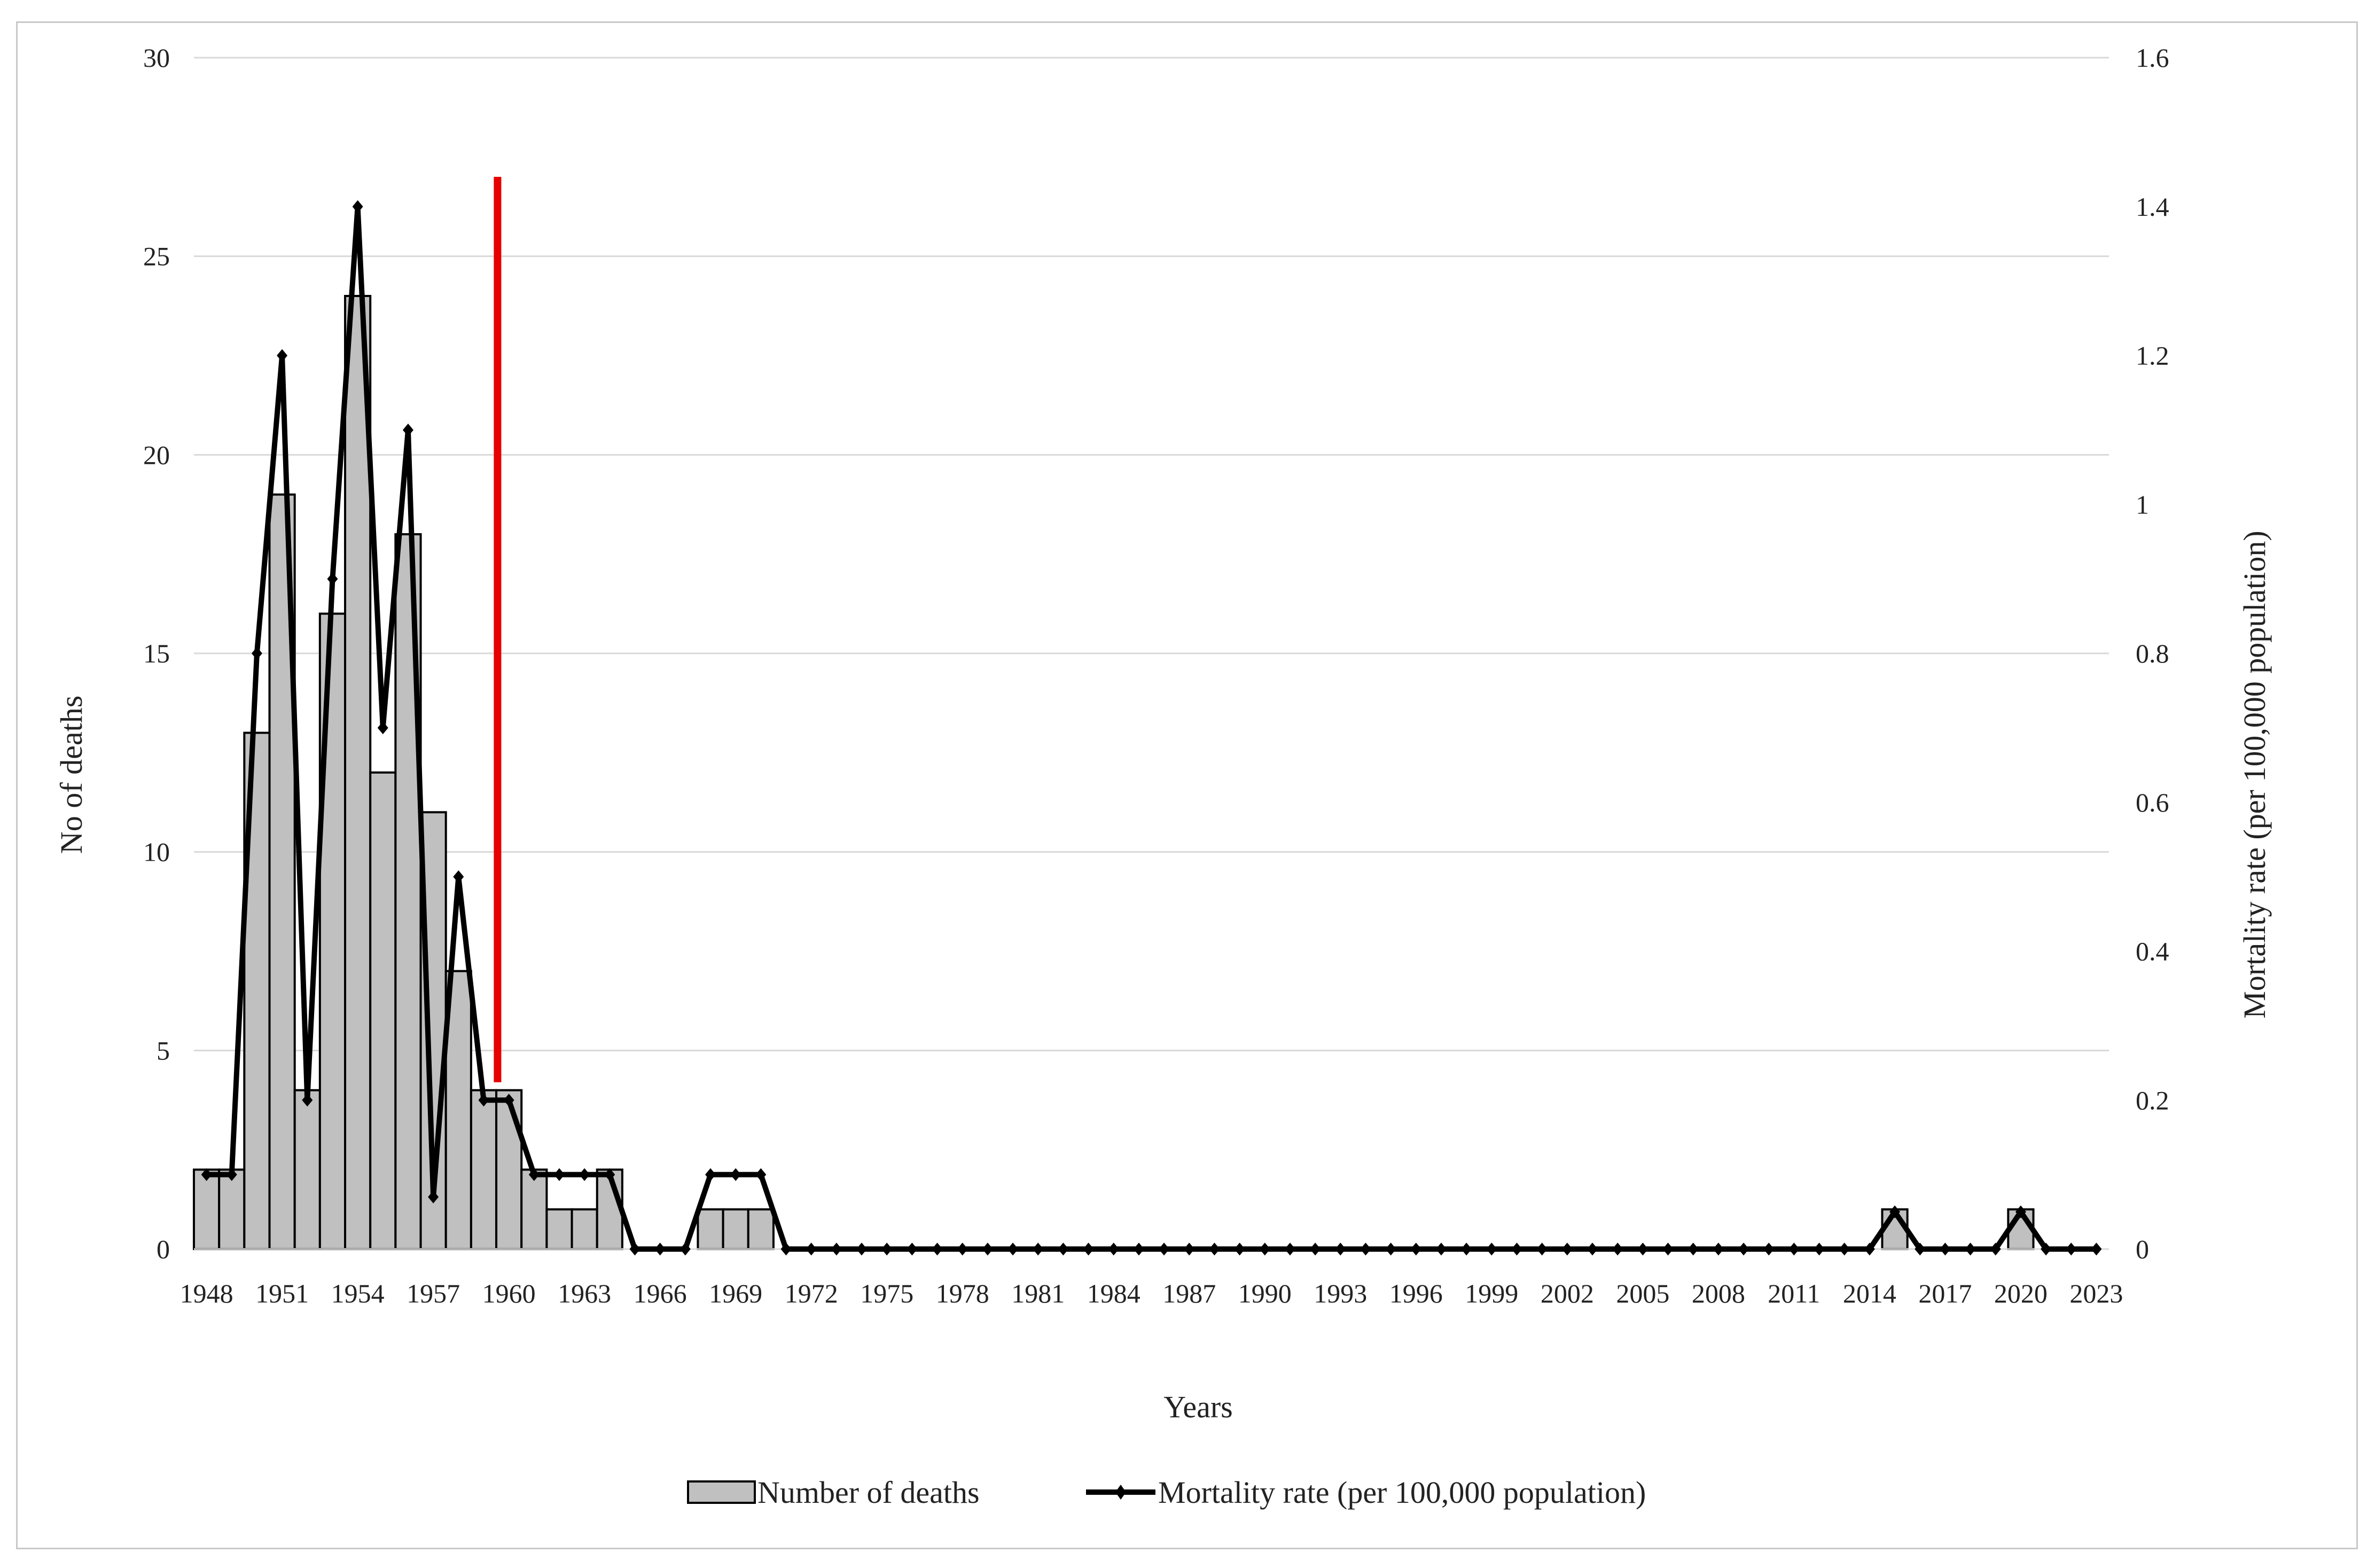 The height and width of the screenshot is (1568, 2375). What do you see at coordinates (2254, 774) in the screenshot?
I see `y2-axis-title: Mortality rate (per 100,000 population)` at bounding box center [2254, 774].